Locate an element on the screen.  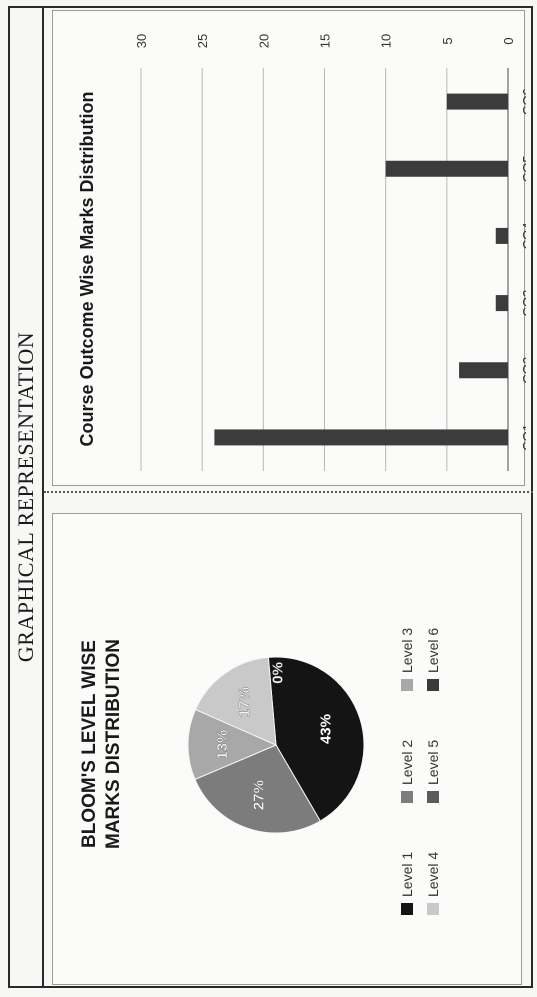
x-tick-label: CO5 is located at coordinates (523, 168).